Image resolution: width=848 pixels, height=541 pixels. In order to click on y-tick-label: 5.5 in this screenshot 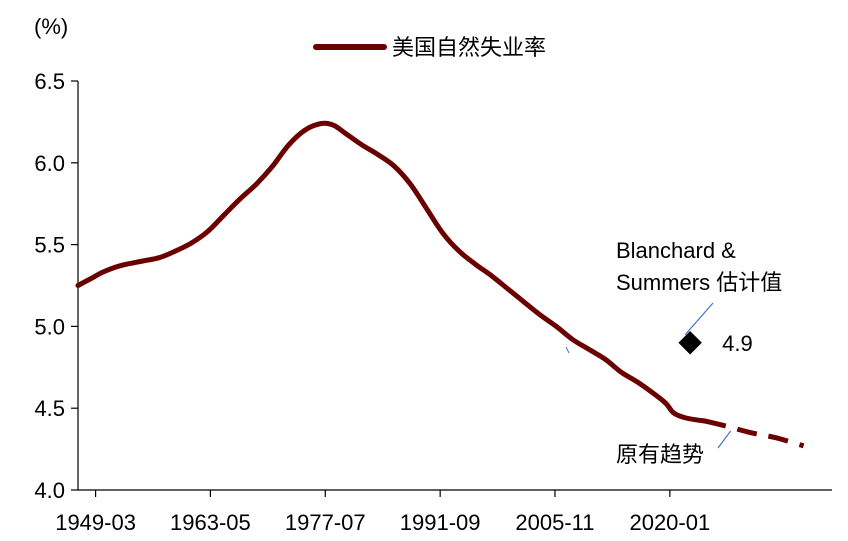, I will do `click(49, 245)`.